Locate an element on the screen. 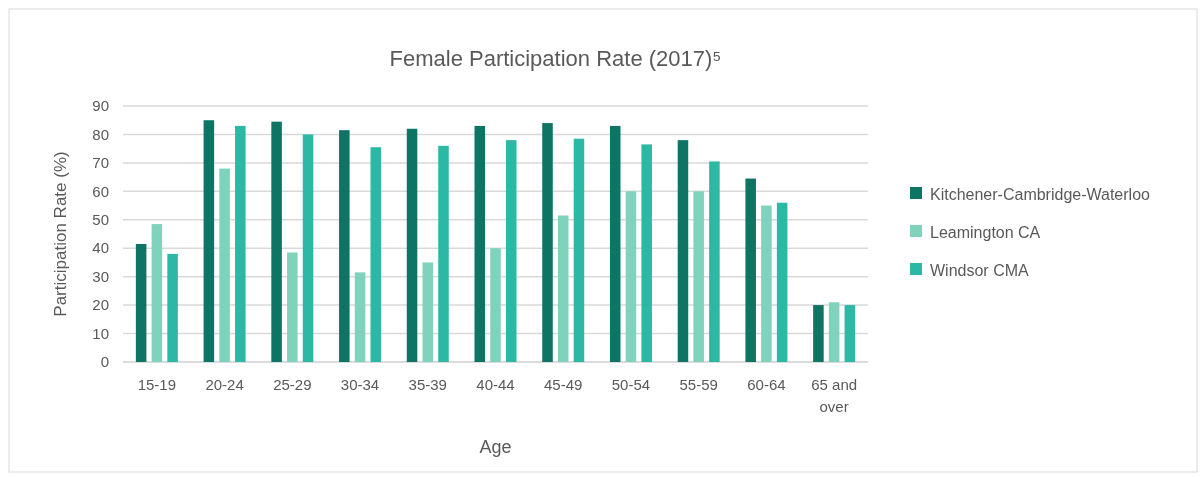 The image size is (1203, 477). x-tick-label: 35-39 is located at coordinates (427, 384).